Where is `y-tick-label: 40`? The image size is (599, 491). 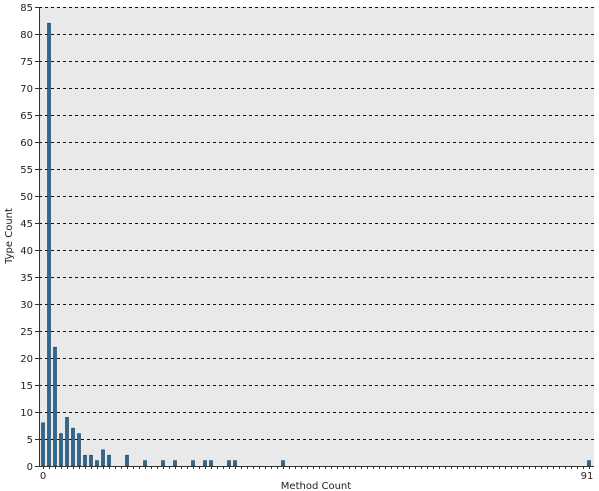
y-tick-label: 40 is located at coordinates (26, 251).